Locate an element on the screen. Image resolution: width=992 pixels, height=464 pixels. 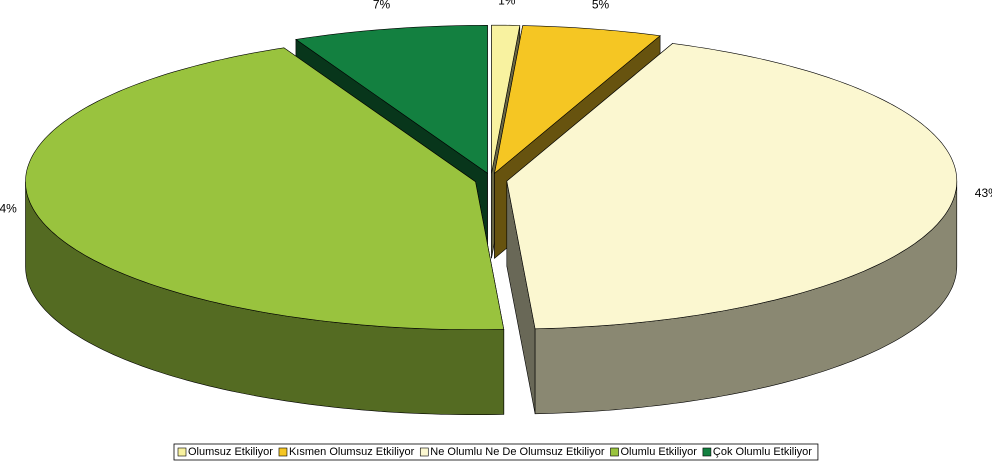
data-label: 7% is located at coordinates (382, 6).